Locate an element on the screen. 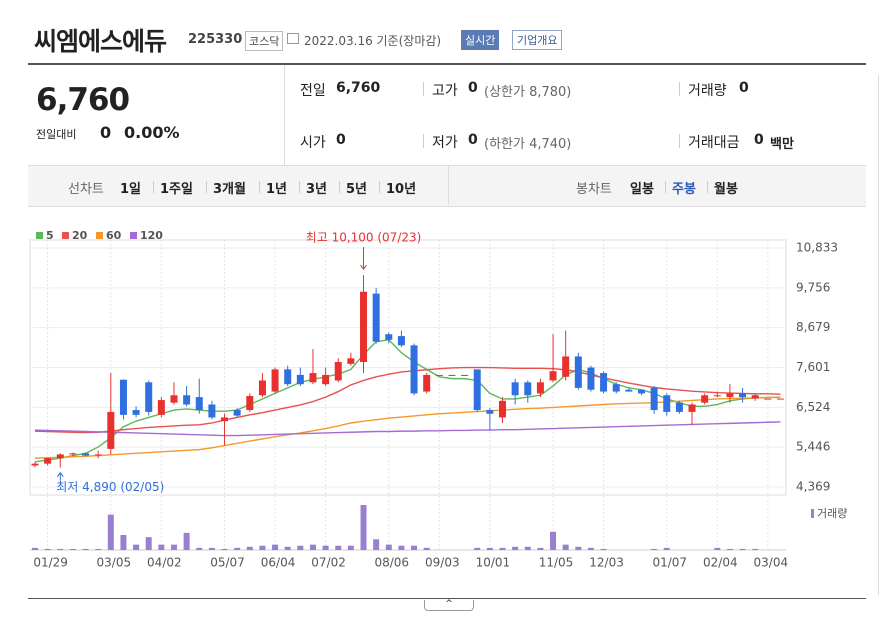  candle-period-button: 월봉 is located at coordinates (726, 189).